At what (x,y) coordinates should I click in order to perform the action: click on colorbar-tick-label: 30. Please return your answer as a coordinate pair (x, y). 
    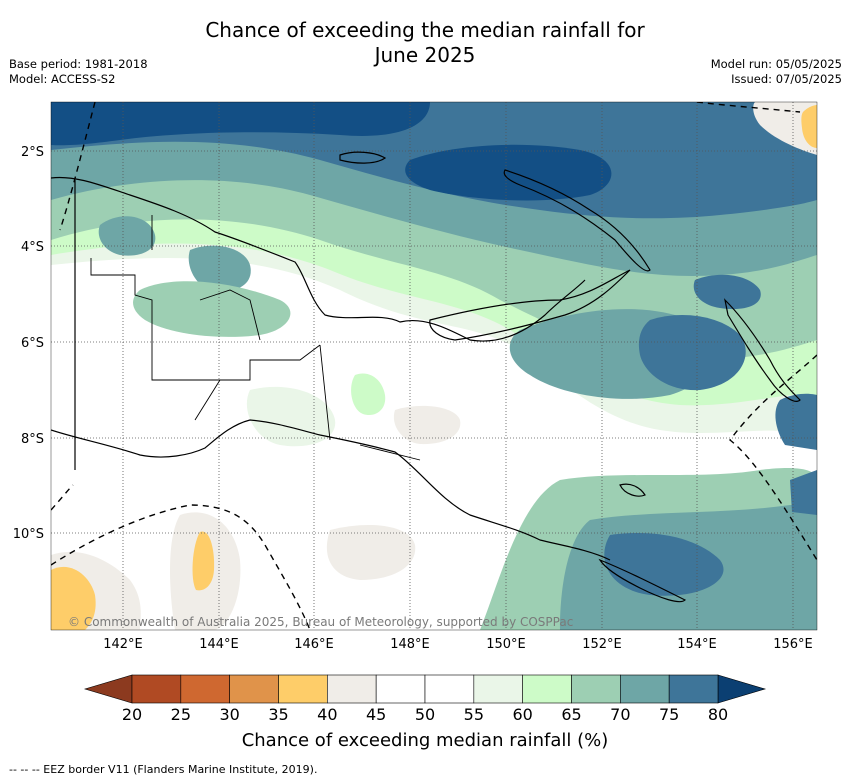
    Looking at the image, I should click on (229, 714).